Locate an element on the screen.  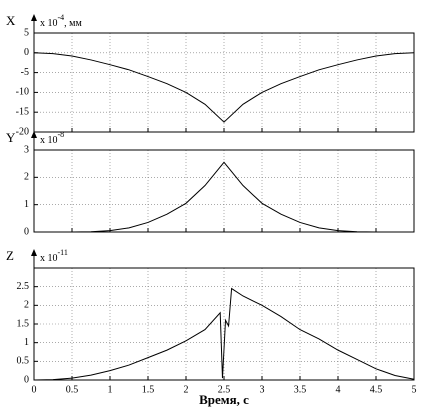
x-tick-label: 4.5 is located at coordinates (376, 389).